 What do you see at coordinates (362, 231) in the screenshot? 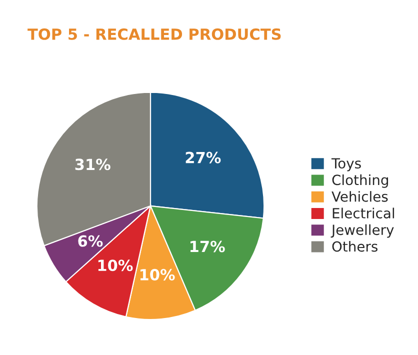
I see `legend-label: Jewellery` at bounding box center [362, 231].